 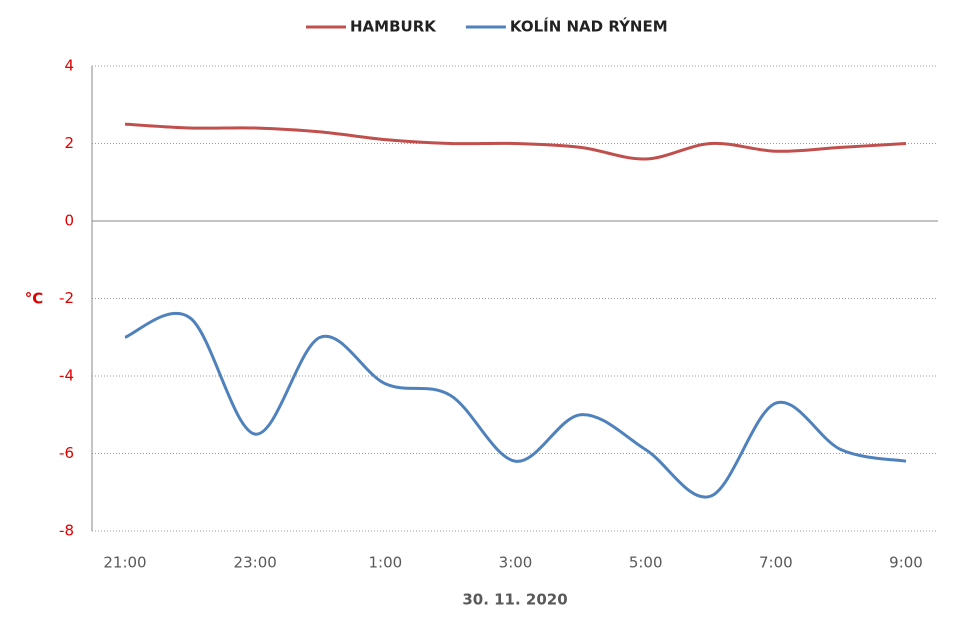 I want to click on x-tick-label: 7:00, so click(x=776, y=563).